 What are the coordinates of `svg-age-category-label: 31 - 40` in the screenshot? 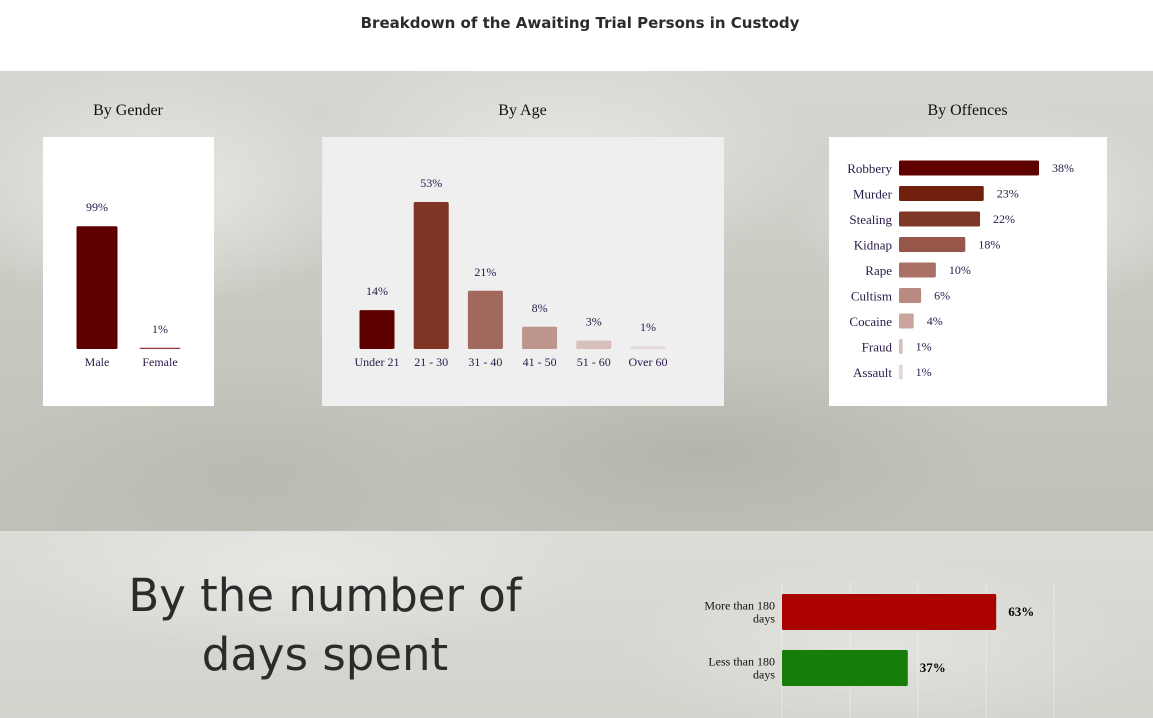 It's located at (485, 362).